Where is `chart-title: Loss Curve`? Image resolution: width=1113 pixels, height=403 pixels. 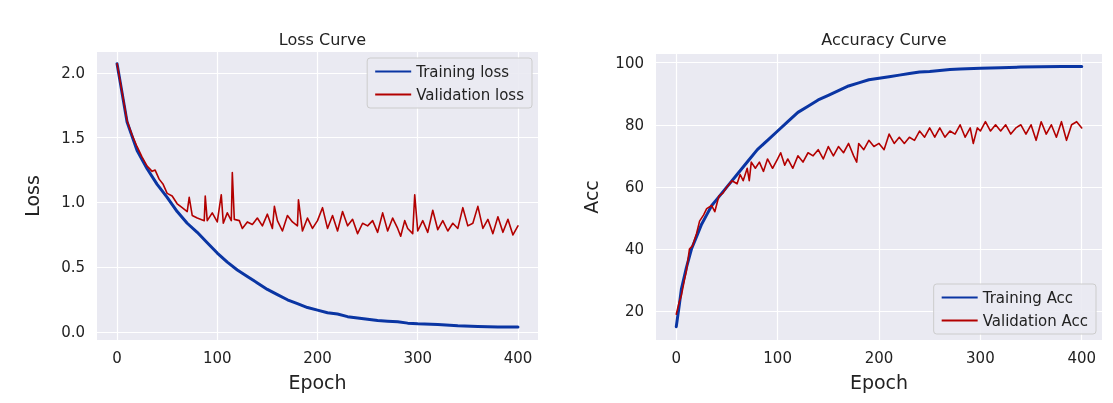 chart-title: Loss Curve is located at coordinates (322, 39).